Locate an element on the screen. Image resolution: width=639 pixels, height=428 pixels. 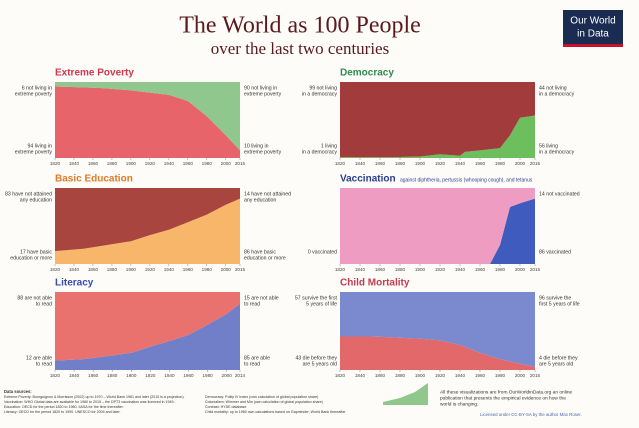
panel-title: Child Mortality is located at coordinates (375, 283).